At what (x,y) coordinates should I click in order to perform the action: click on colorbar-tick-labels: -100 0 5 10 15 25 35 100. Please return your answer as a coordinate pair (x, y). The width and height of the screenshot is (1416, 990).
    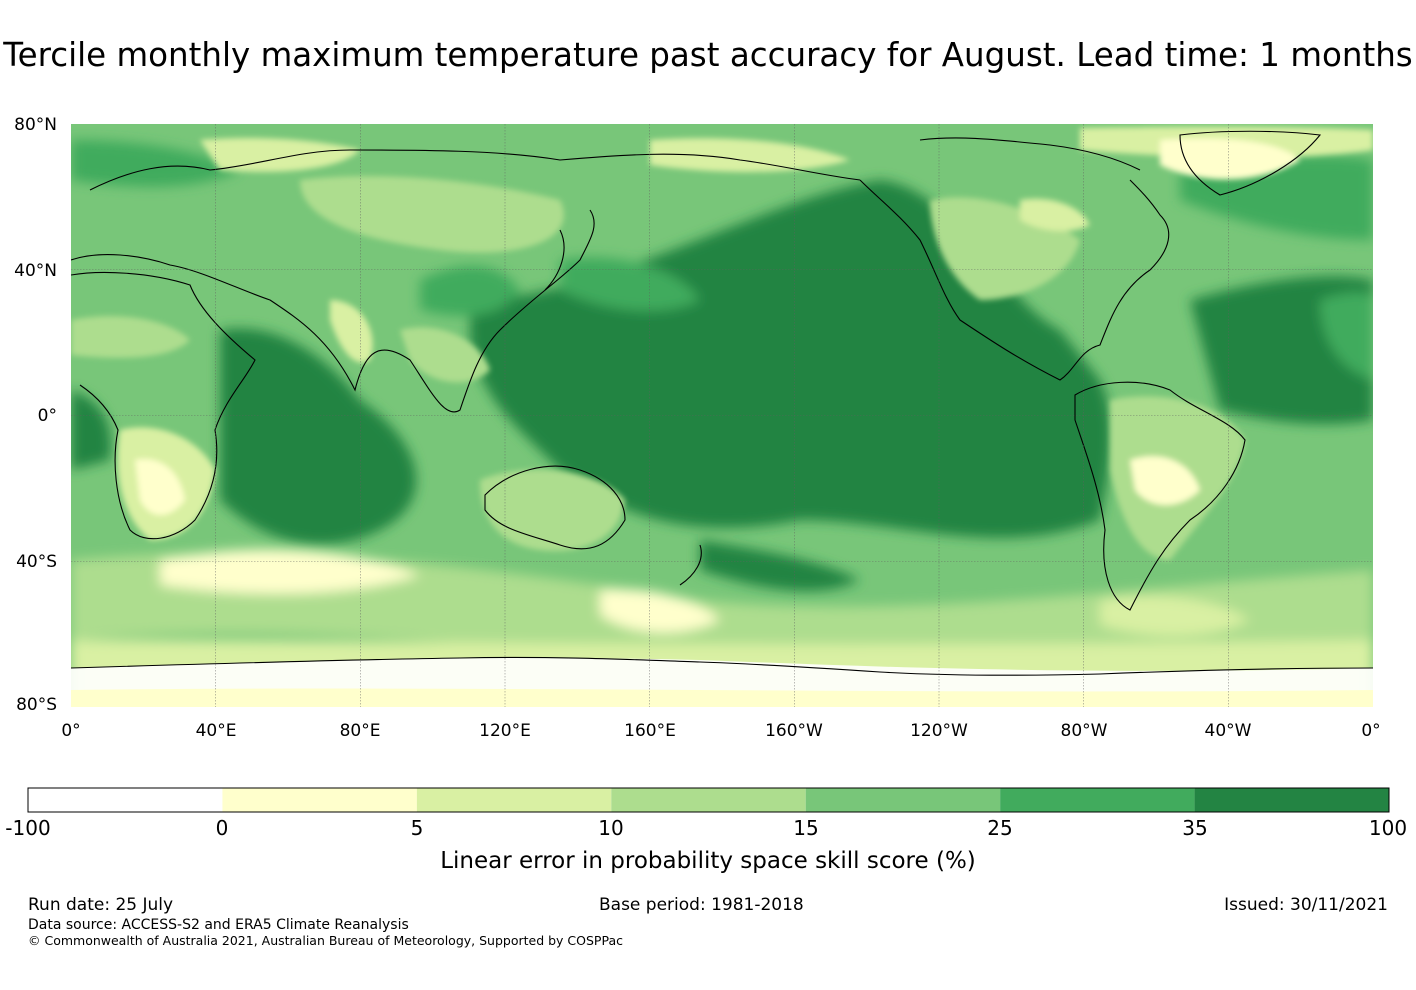
    Looking at the image, I should click on (706, 828).